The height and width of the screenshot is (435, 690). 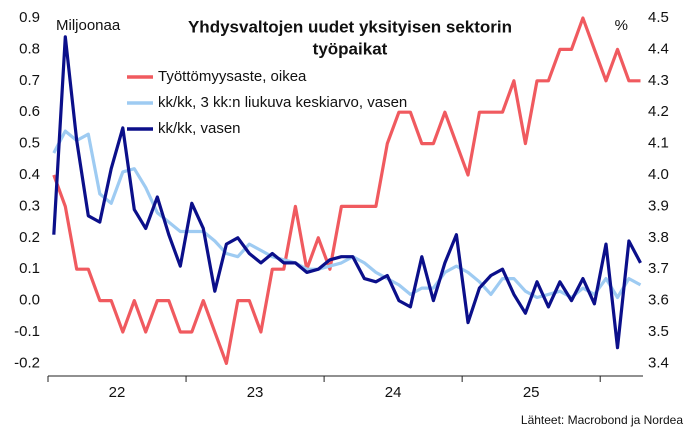 I want to click on y2-tick-label: 4.2, so click(x=658, y=111).